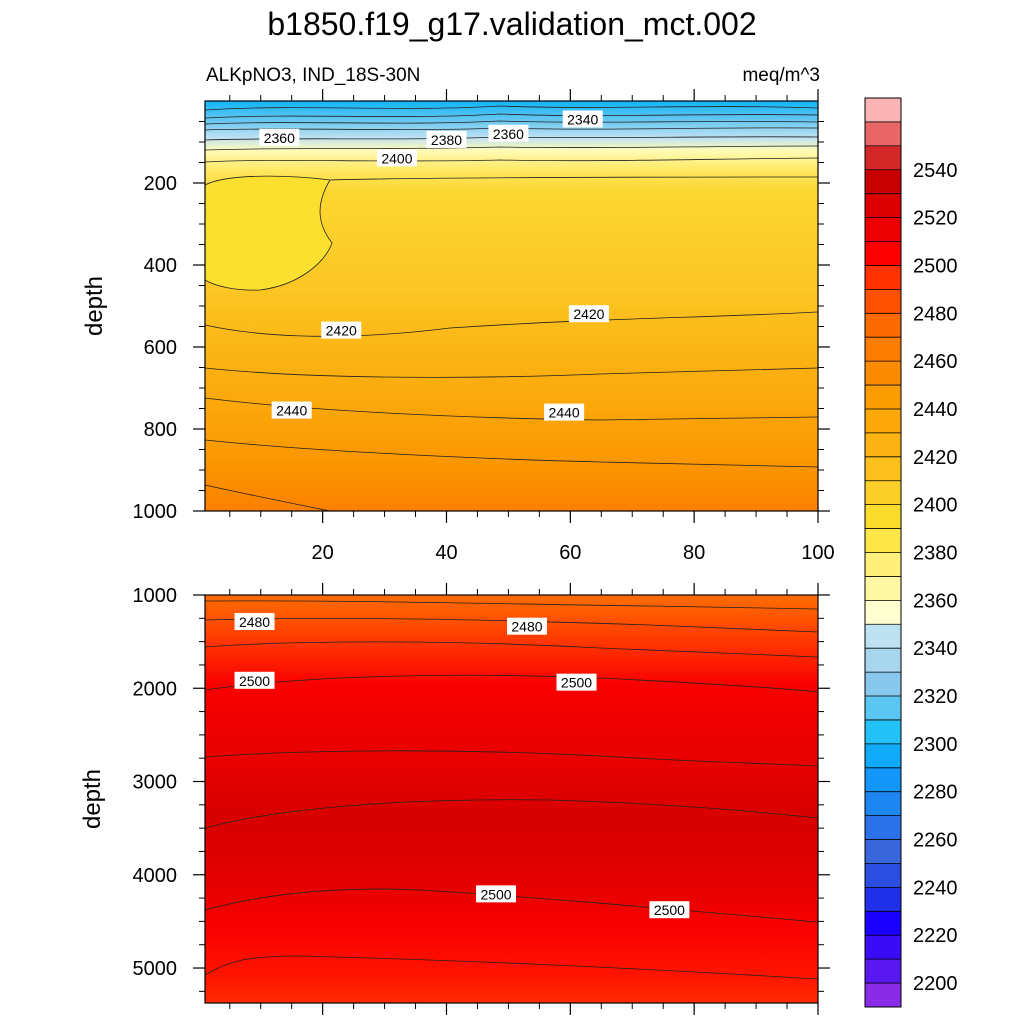 This screenshot has width=1024, height=1024. I want to click on top-xtick-label: 100, so click(817, 553).